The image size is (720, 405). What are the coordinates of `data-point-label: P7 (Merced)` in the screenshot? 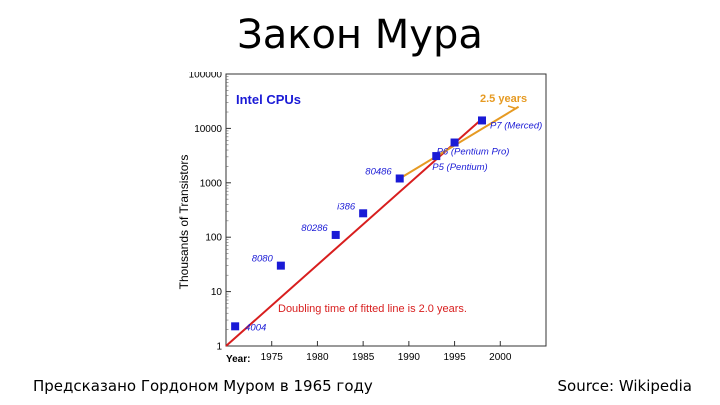 It's located at (516, 125).